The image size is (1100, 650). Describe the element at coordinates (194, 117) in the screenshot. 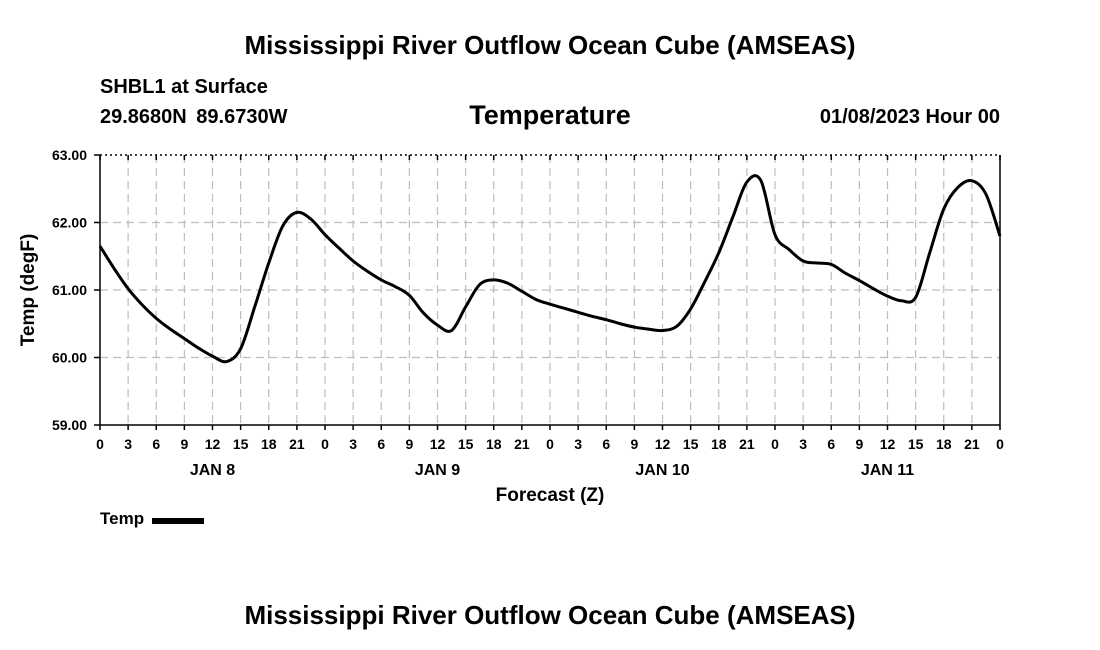

I see `station-coordinates: 29.8680N 89.6730W` at that location.